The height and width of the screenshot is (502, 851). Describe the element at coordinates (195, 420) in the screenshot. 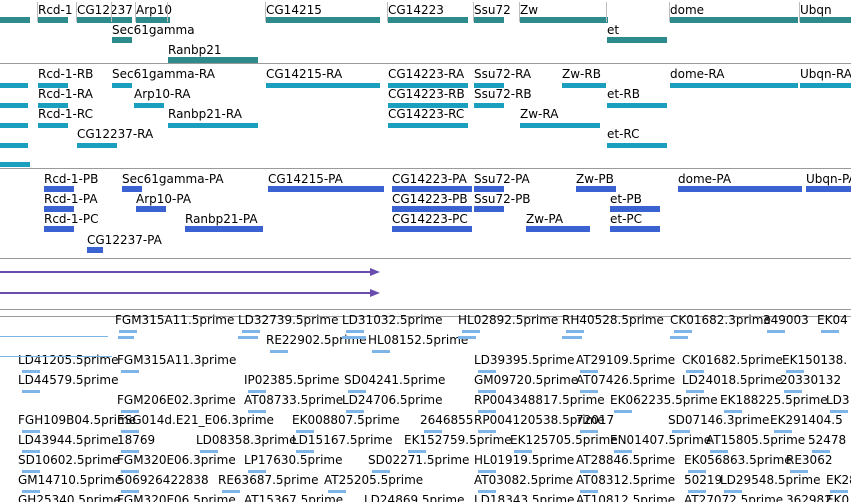

I see `est-label: ESG014d.E21_E06.3prime` at that location.